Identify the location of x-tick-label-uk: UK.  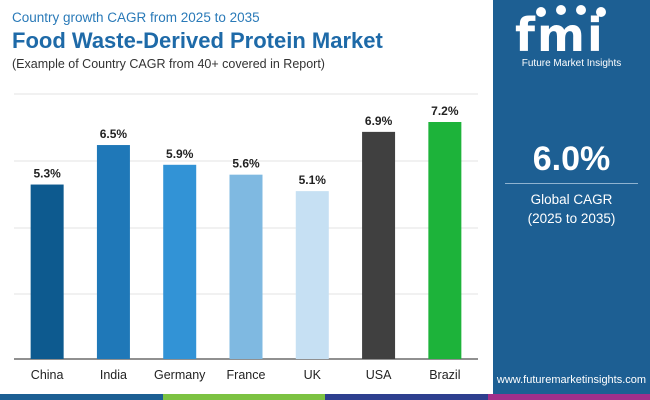
(313, 375).